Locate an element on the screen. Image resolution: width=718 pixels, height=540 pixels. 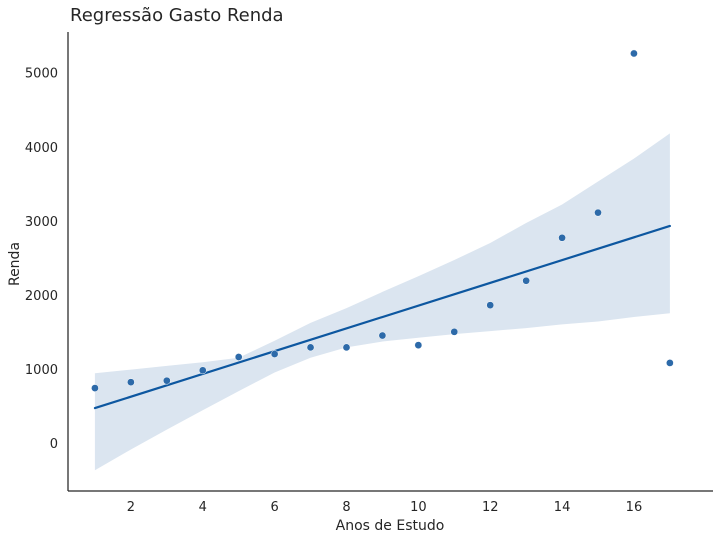
y-tick-label: 4000 is located at coordinates (41, 148).